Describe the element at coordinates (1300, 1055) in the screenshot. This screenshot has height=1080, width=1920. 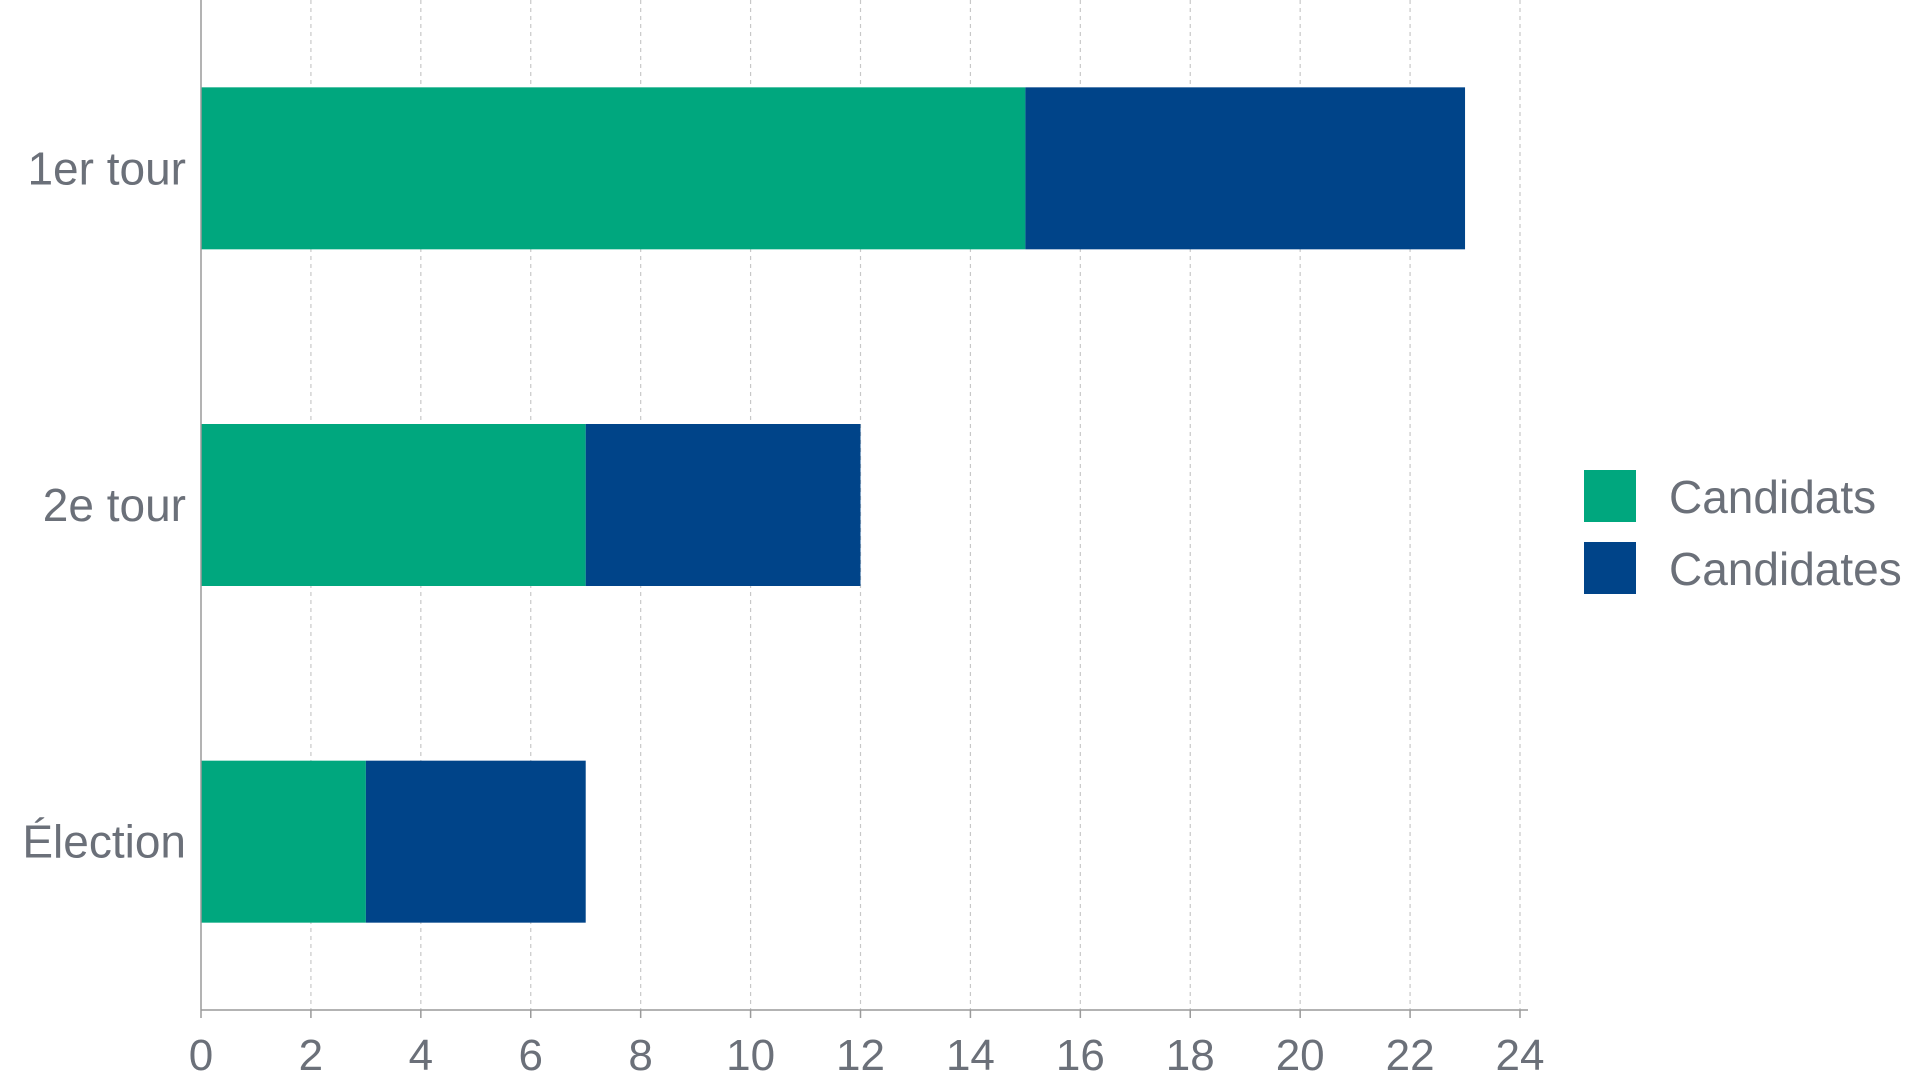
I see `x-tick-label: 20` at that location.